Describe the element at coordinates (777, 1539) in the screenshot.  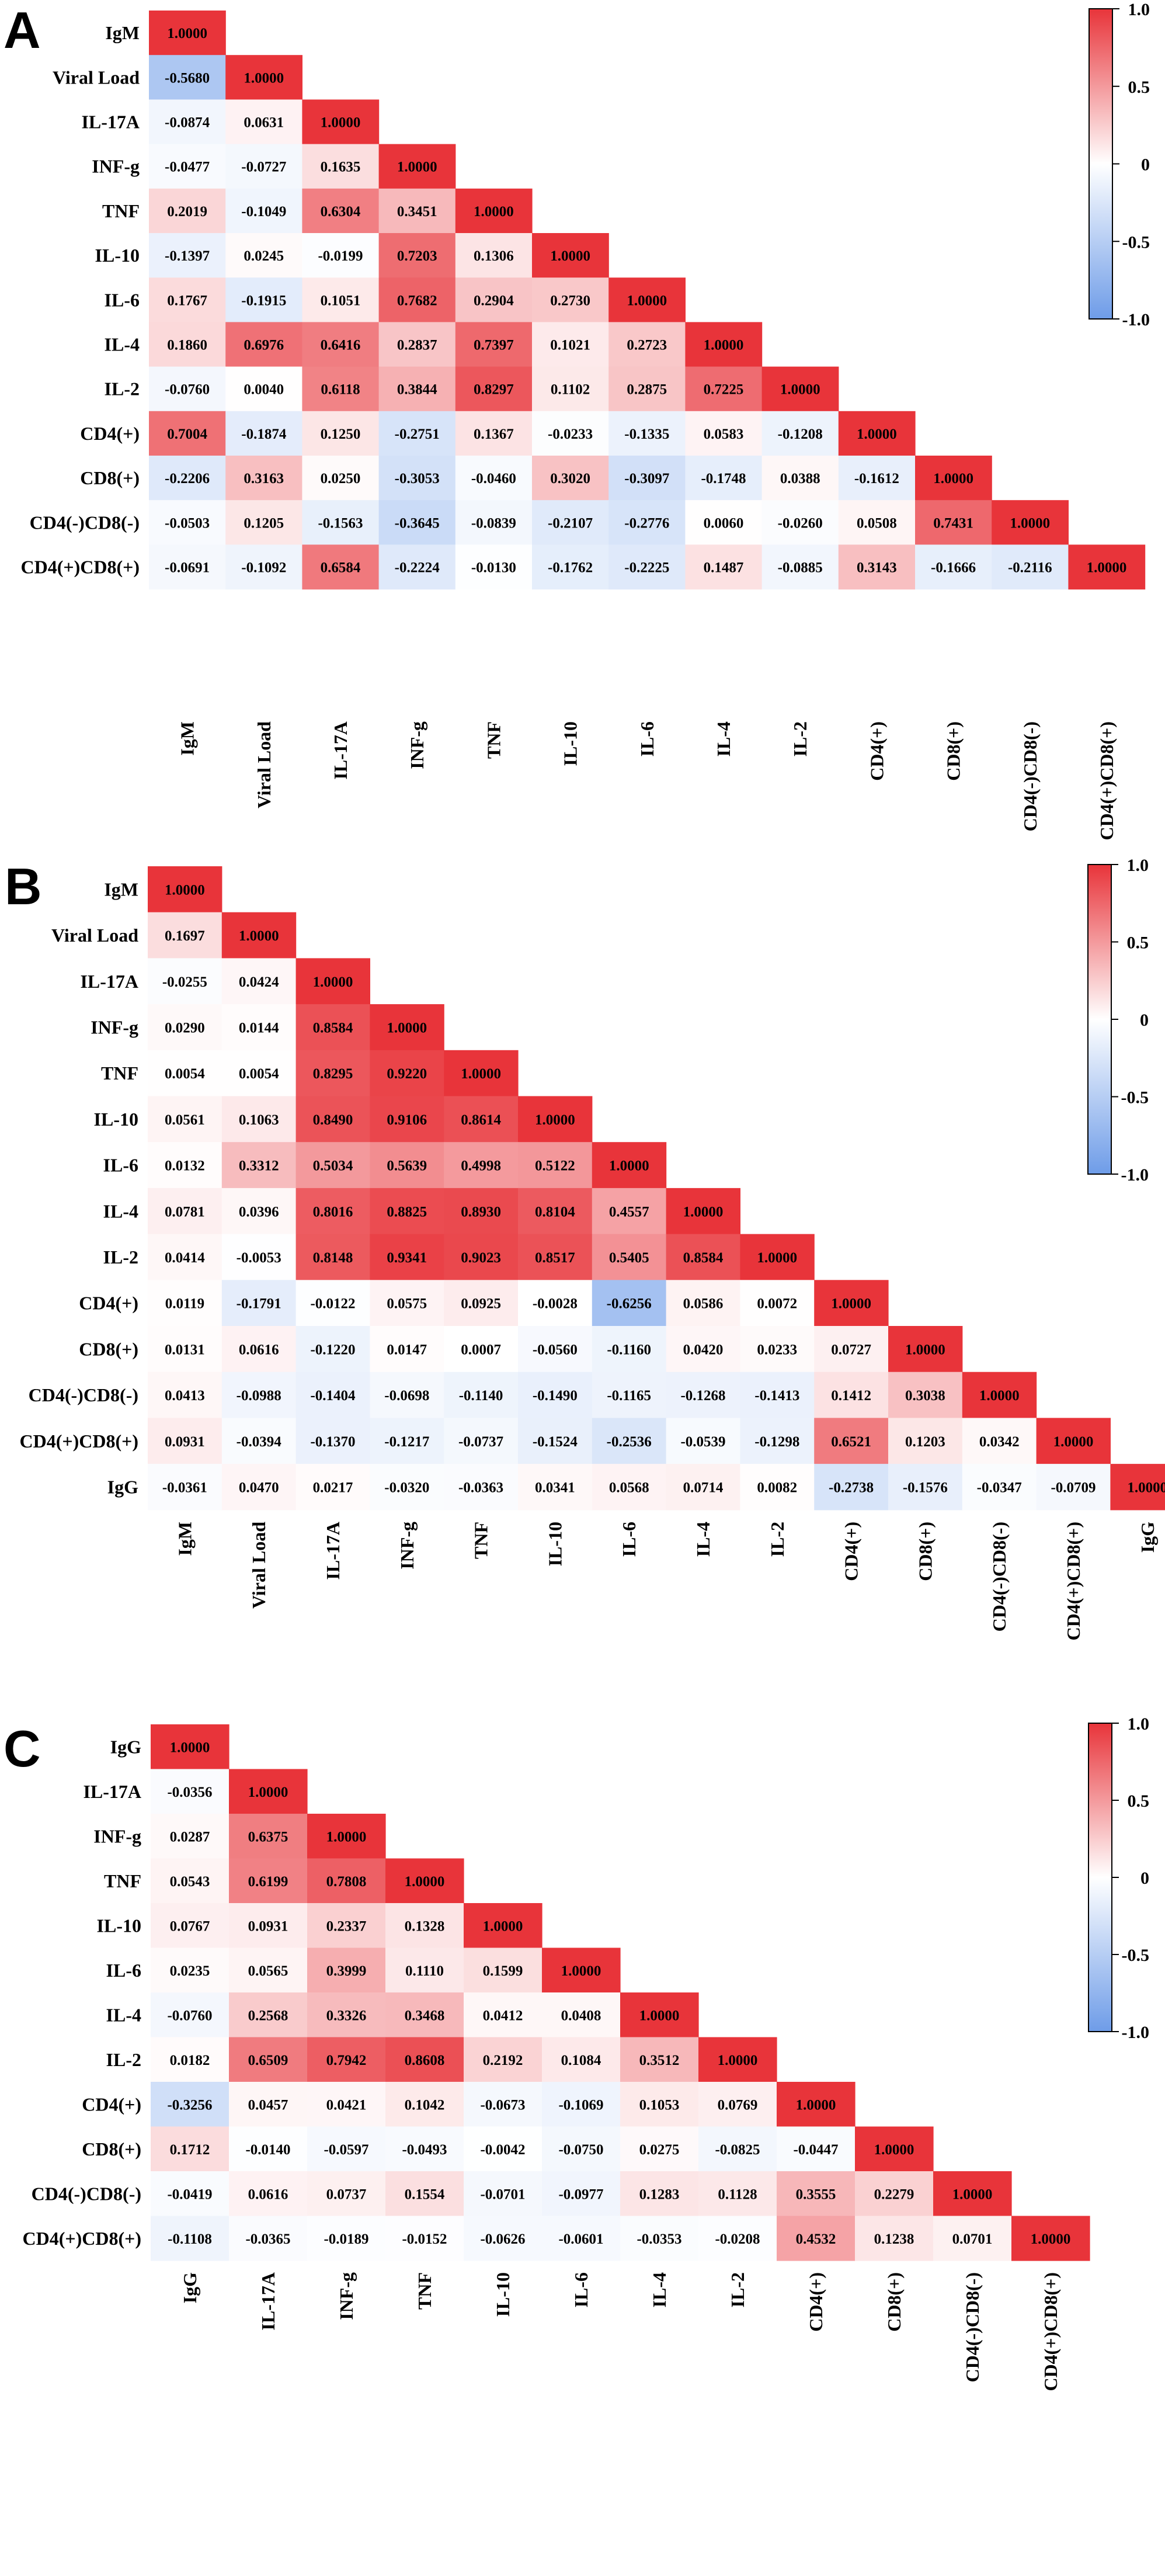
I see `column-label: IL-2` at that location.